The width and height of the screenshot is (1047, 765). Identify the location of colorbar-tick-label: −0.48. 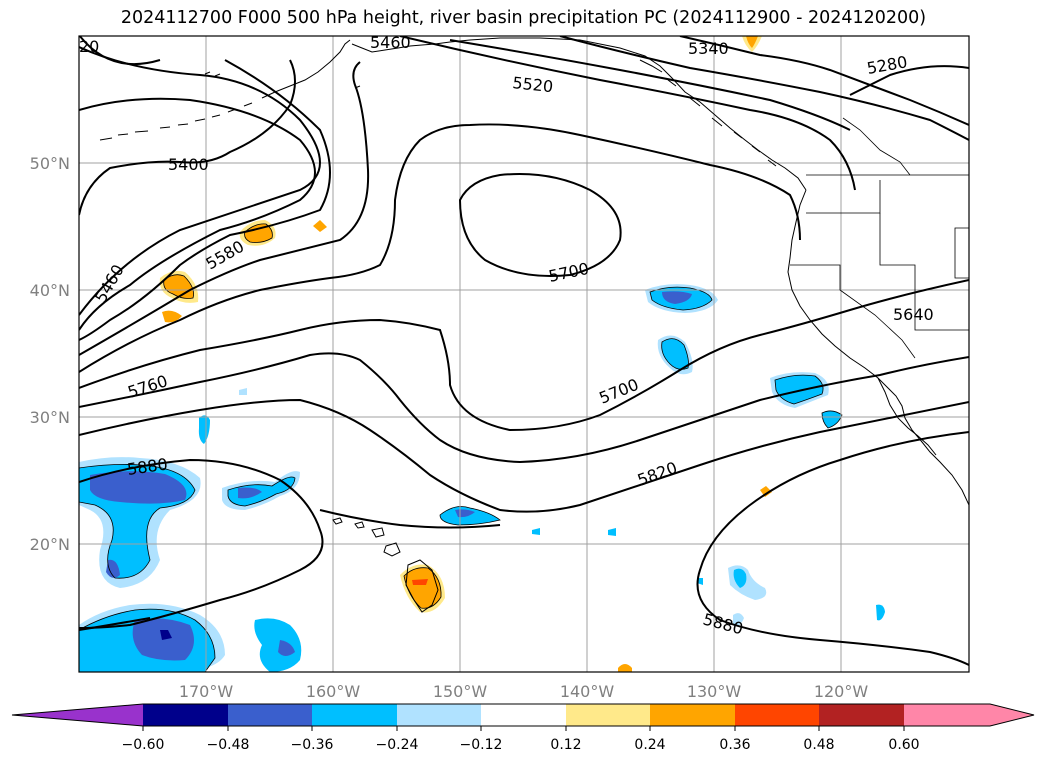
(228, 745).